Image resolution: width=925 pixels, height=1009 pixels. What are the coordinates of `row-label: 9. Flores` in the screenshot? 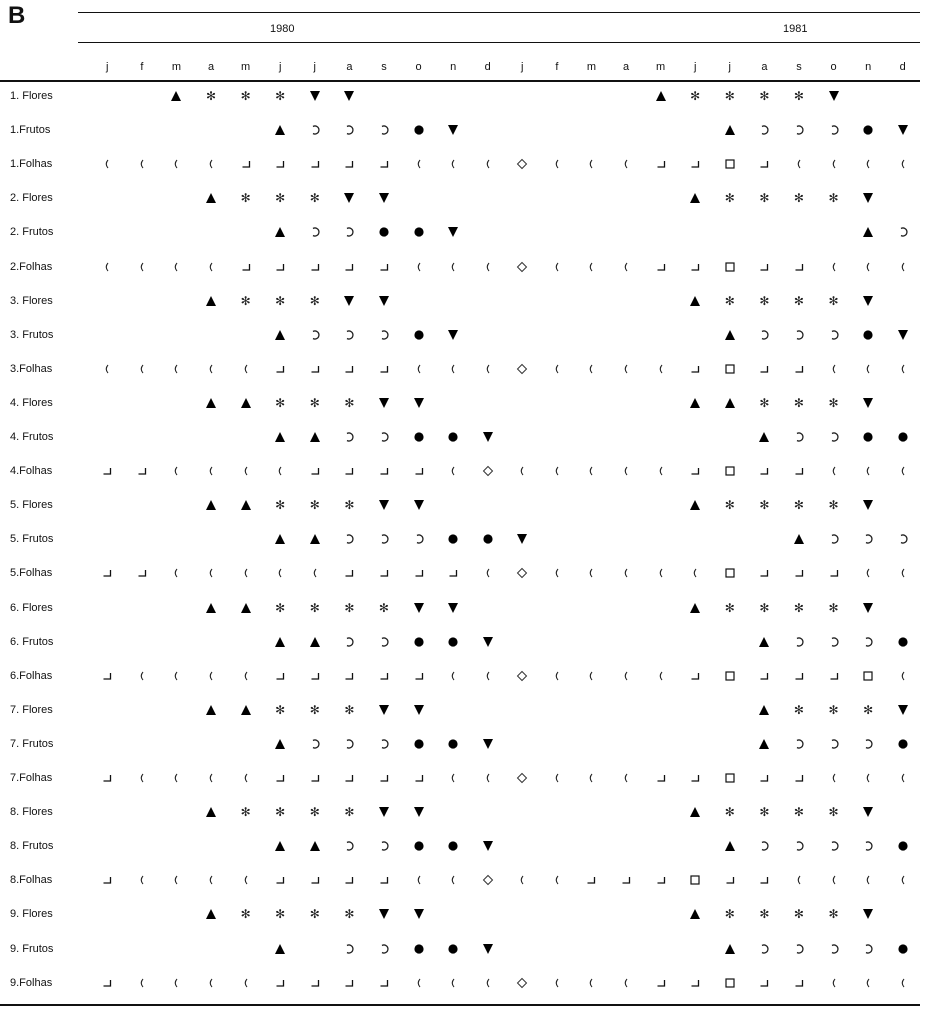 It's located at (31, 914).